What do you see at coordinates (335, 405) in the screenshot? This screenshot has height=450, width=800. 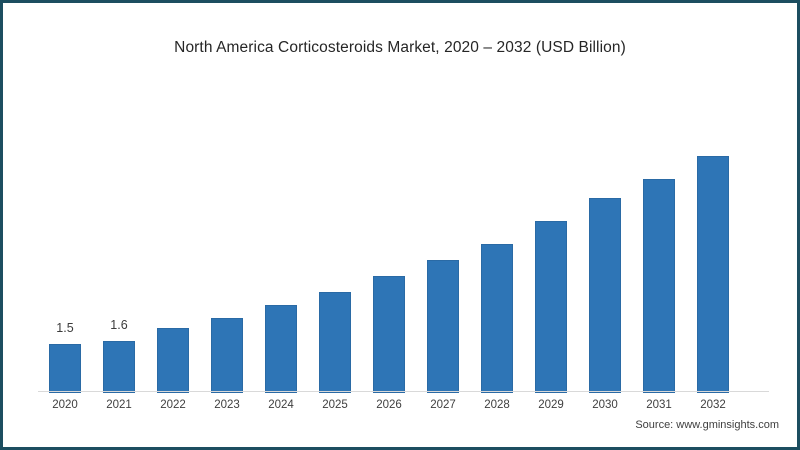 I see `x-tick-label-2025: 2025` at bounding box center [335, 405].